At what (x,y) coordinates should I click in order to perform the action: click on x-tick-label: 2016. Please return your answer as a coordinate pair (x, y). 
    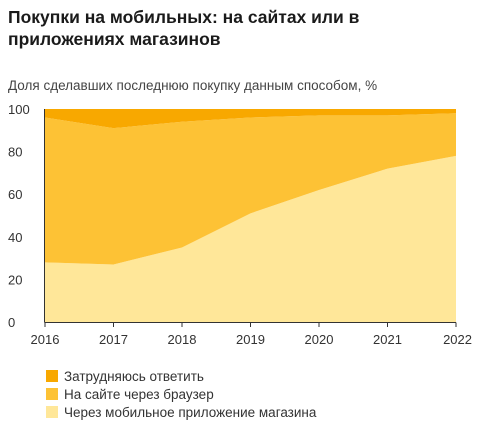
    Looking at the image, I should click on (45, 339).